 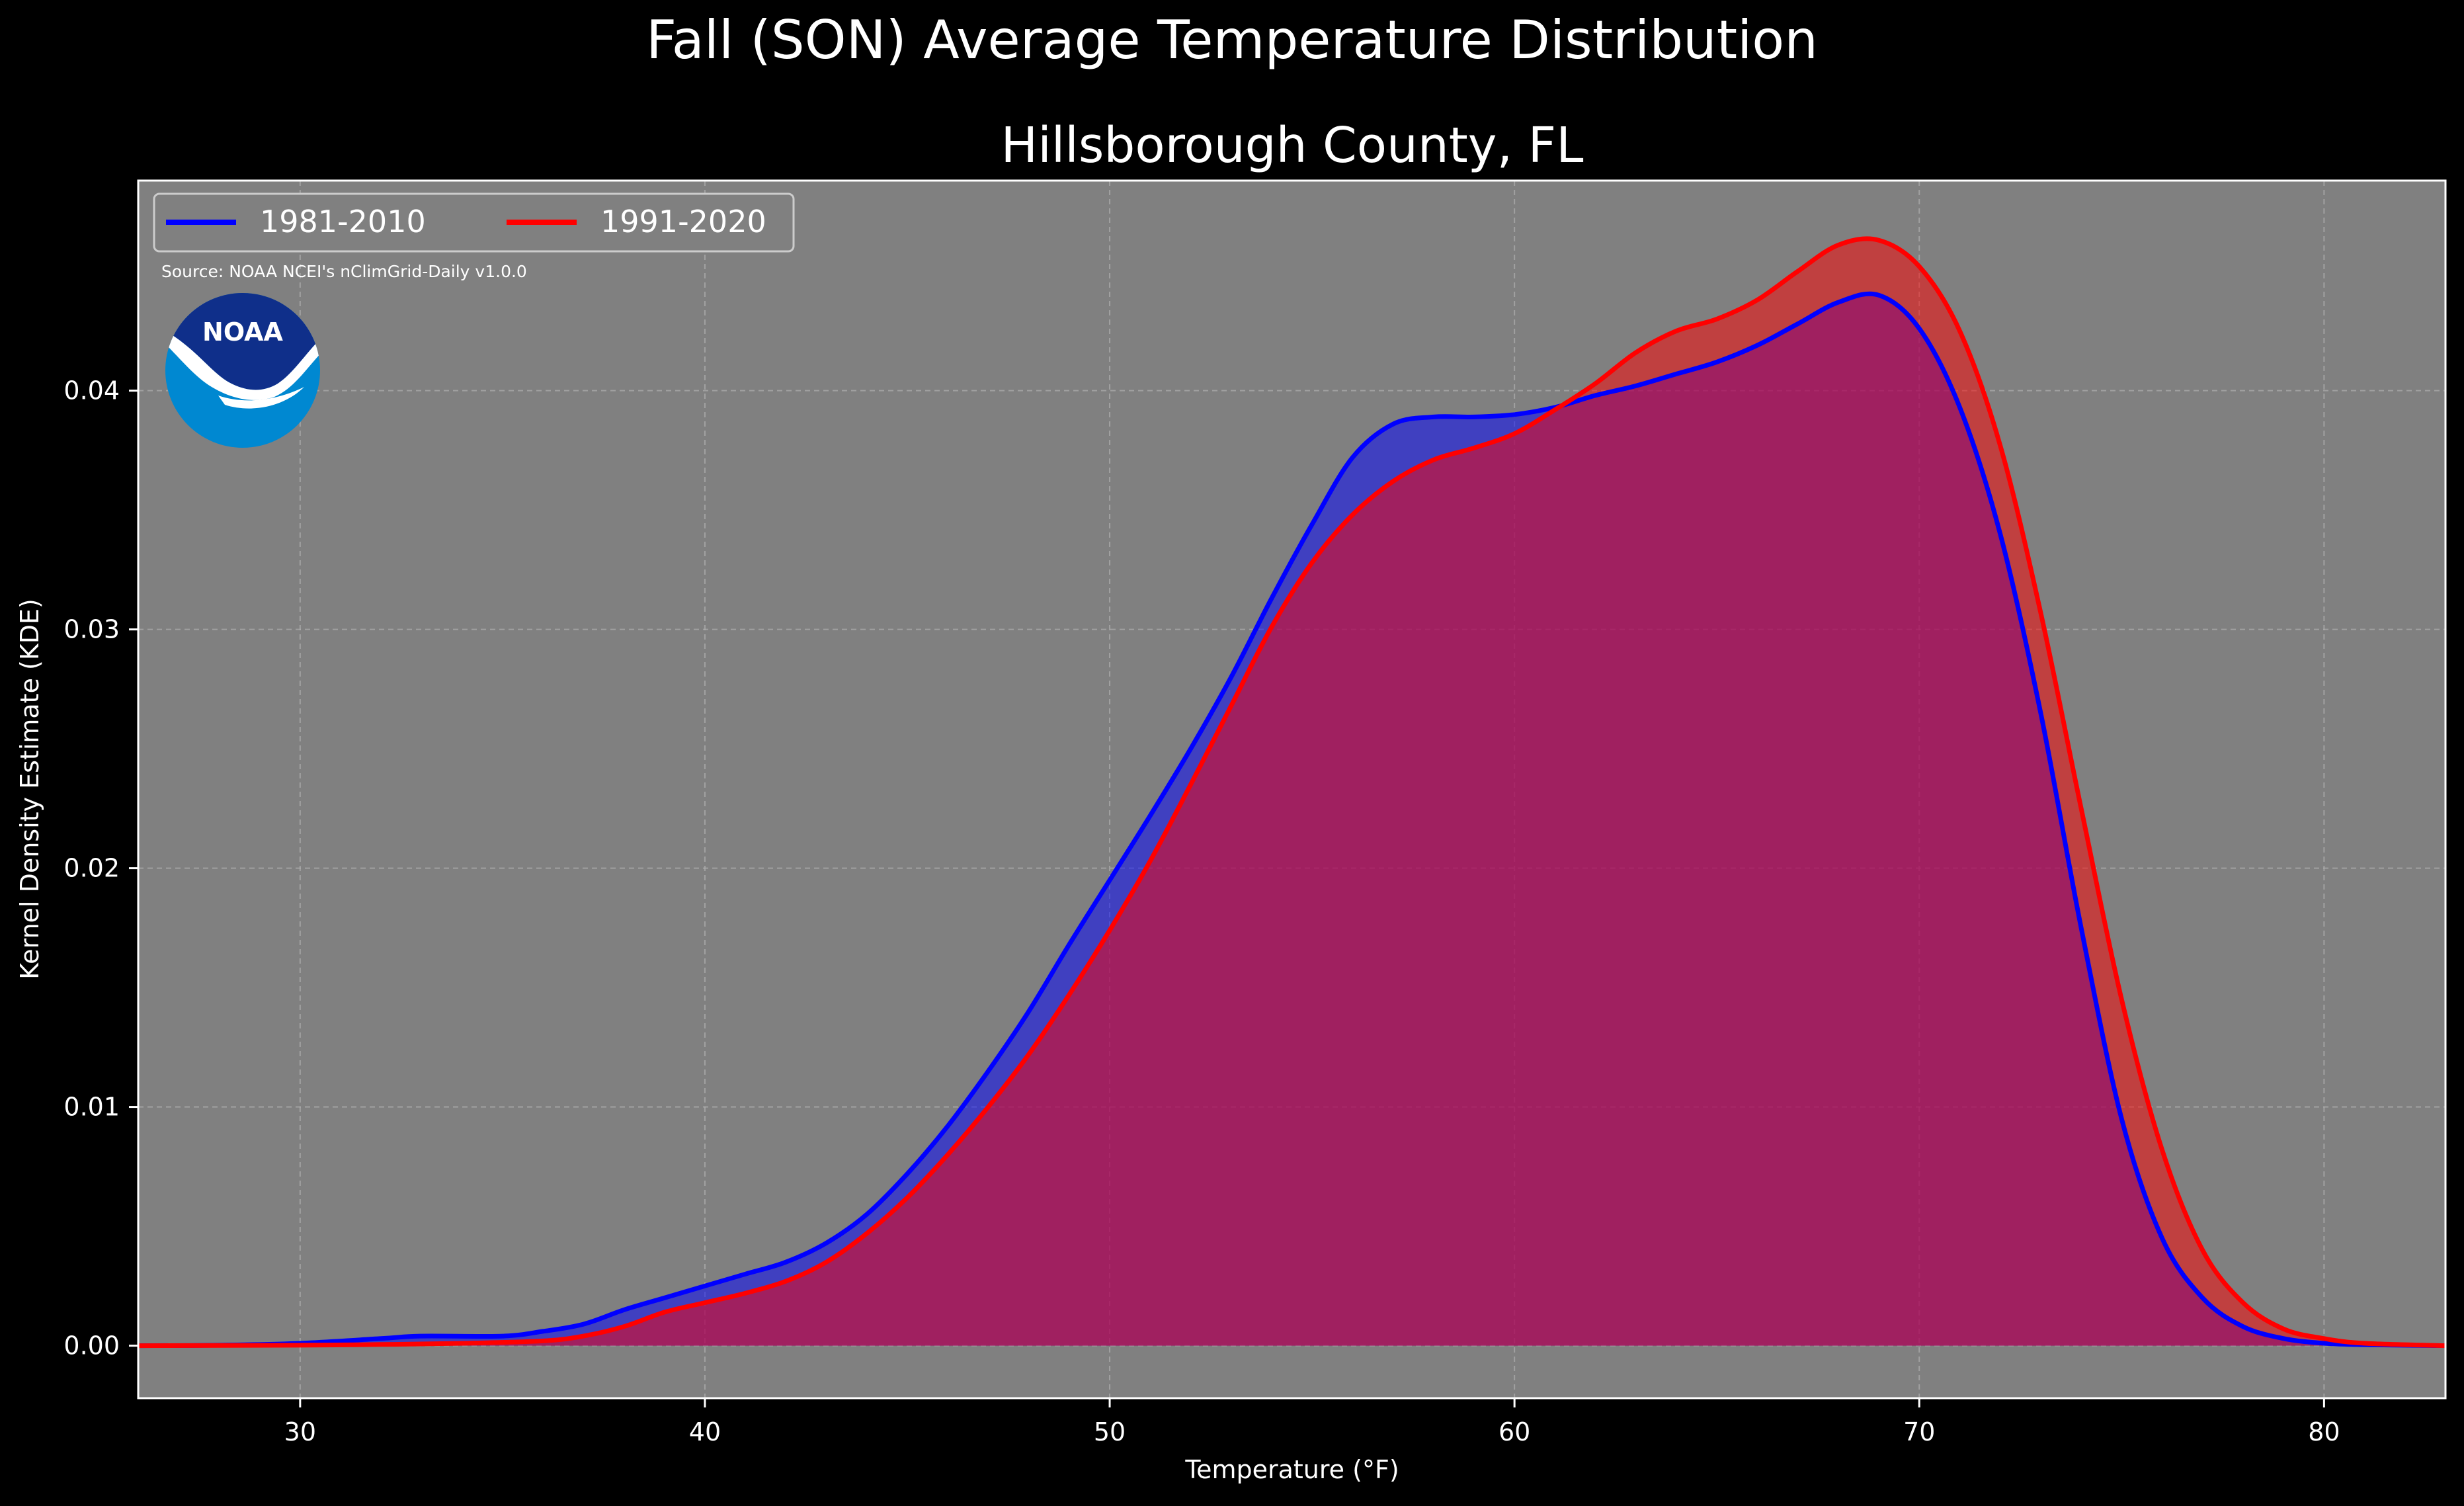 What do you see at coordinates (705, 1432) in the screenshot?
I see `x-tick-label: 40` at bounding box center [705, 1432].